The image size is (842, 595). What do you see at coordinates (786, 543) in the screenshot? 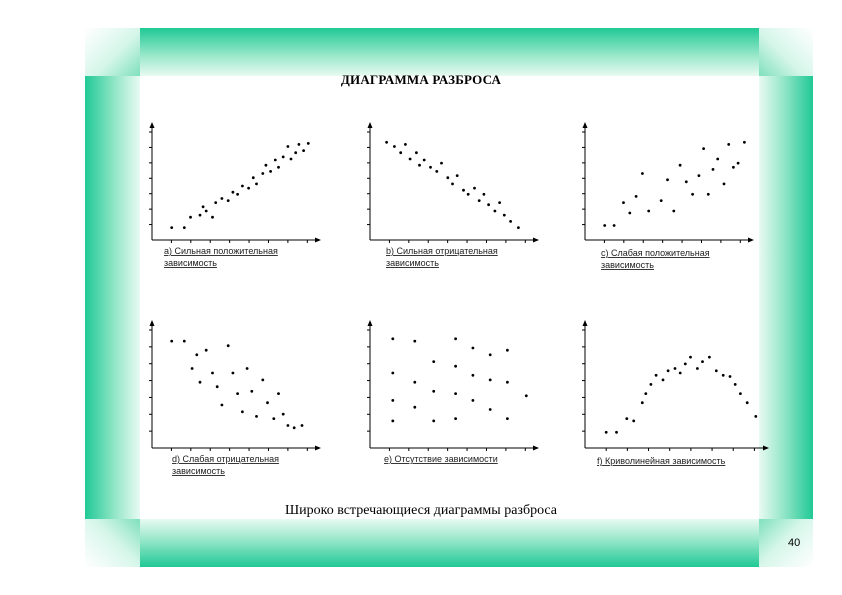
I see `frame-corner-bottom-right` at bounding box center [786, 543].